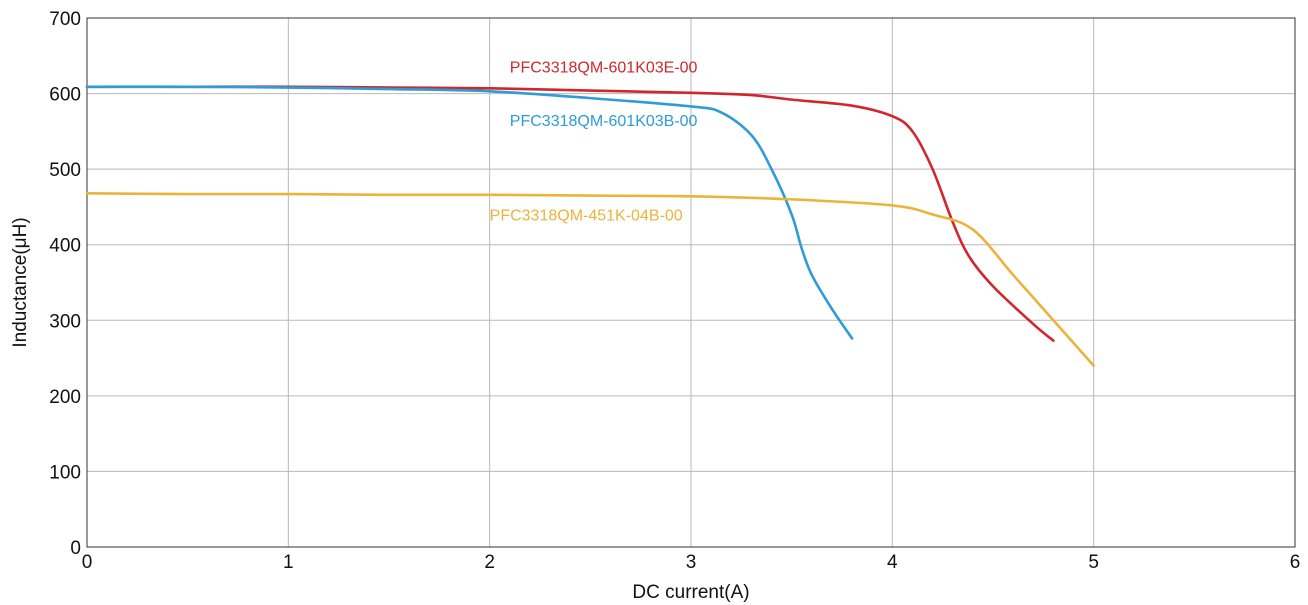 The width and height of the screenshot is (1308, 605). Describe the element at coordinates (65, 95) in the screenshot. I see `y-tick-label: 600` at that location.